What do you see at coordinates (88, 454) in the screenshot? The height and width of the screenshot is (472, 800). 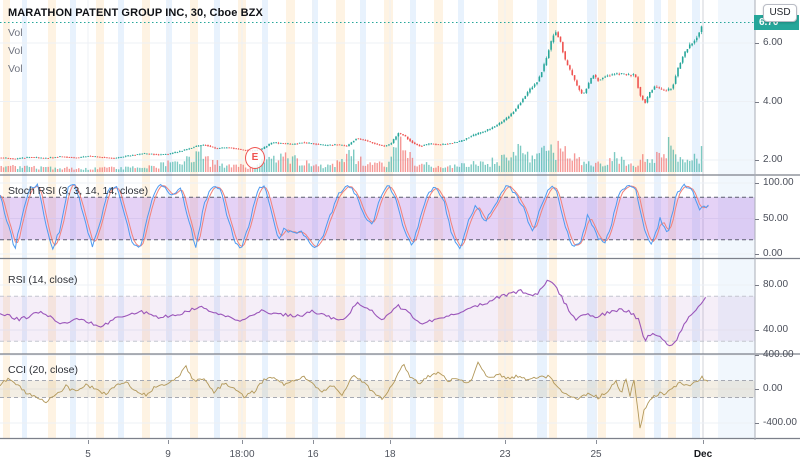 I see `time-axis-label: 5` at bounding box center [88, 454].